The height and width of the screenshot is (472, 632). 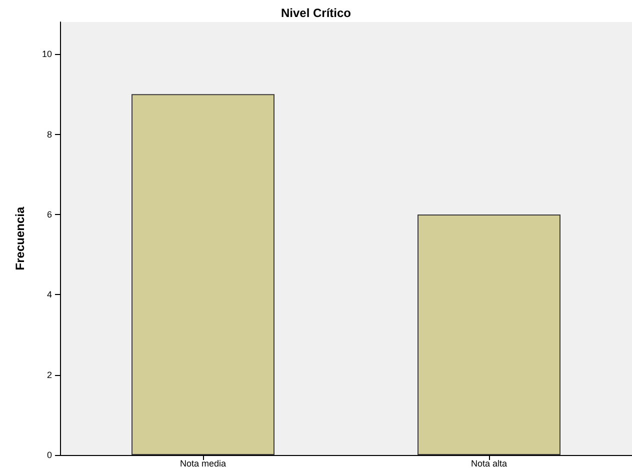 I want to click on y-tick-label: 2, so click(x=49, y=375).